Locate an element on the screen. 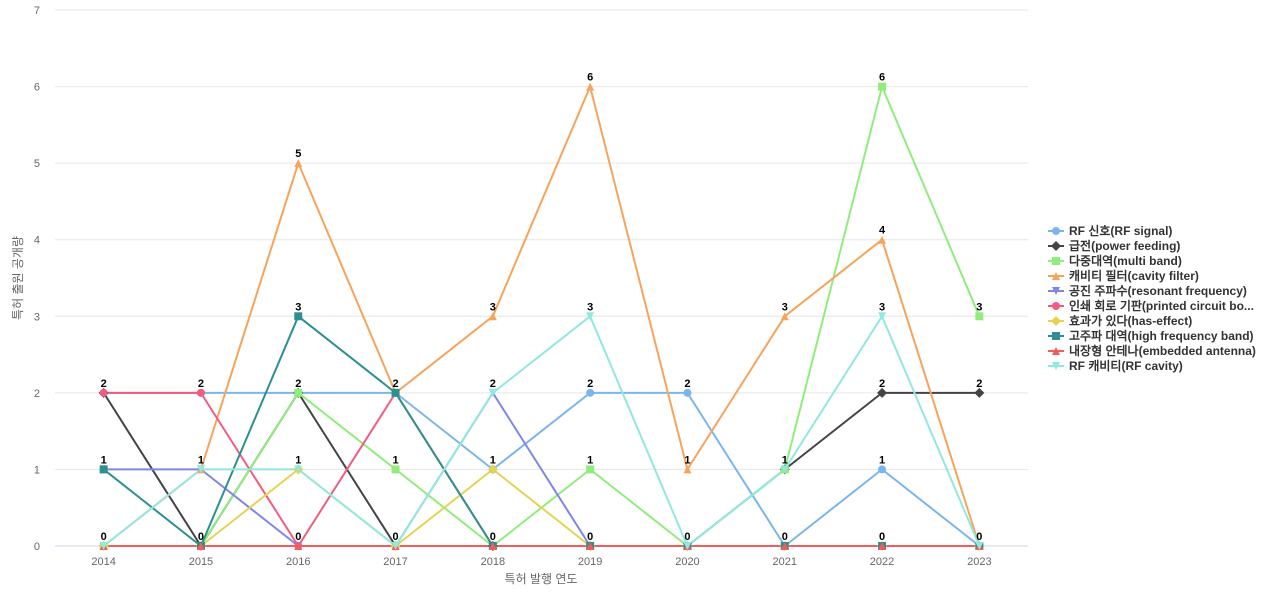  legend-label: 캐비티 필터(cavity filter) is located at coordinates (1134, 275).